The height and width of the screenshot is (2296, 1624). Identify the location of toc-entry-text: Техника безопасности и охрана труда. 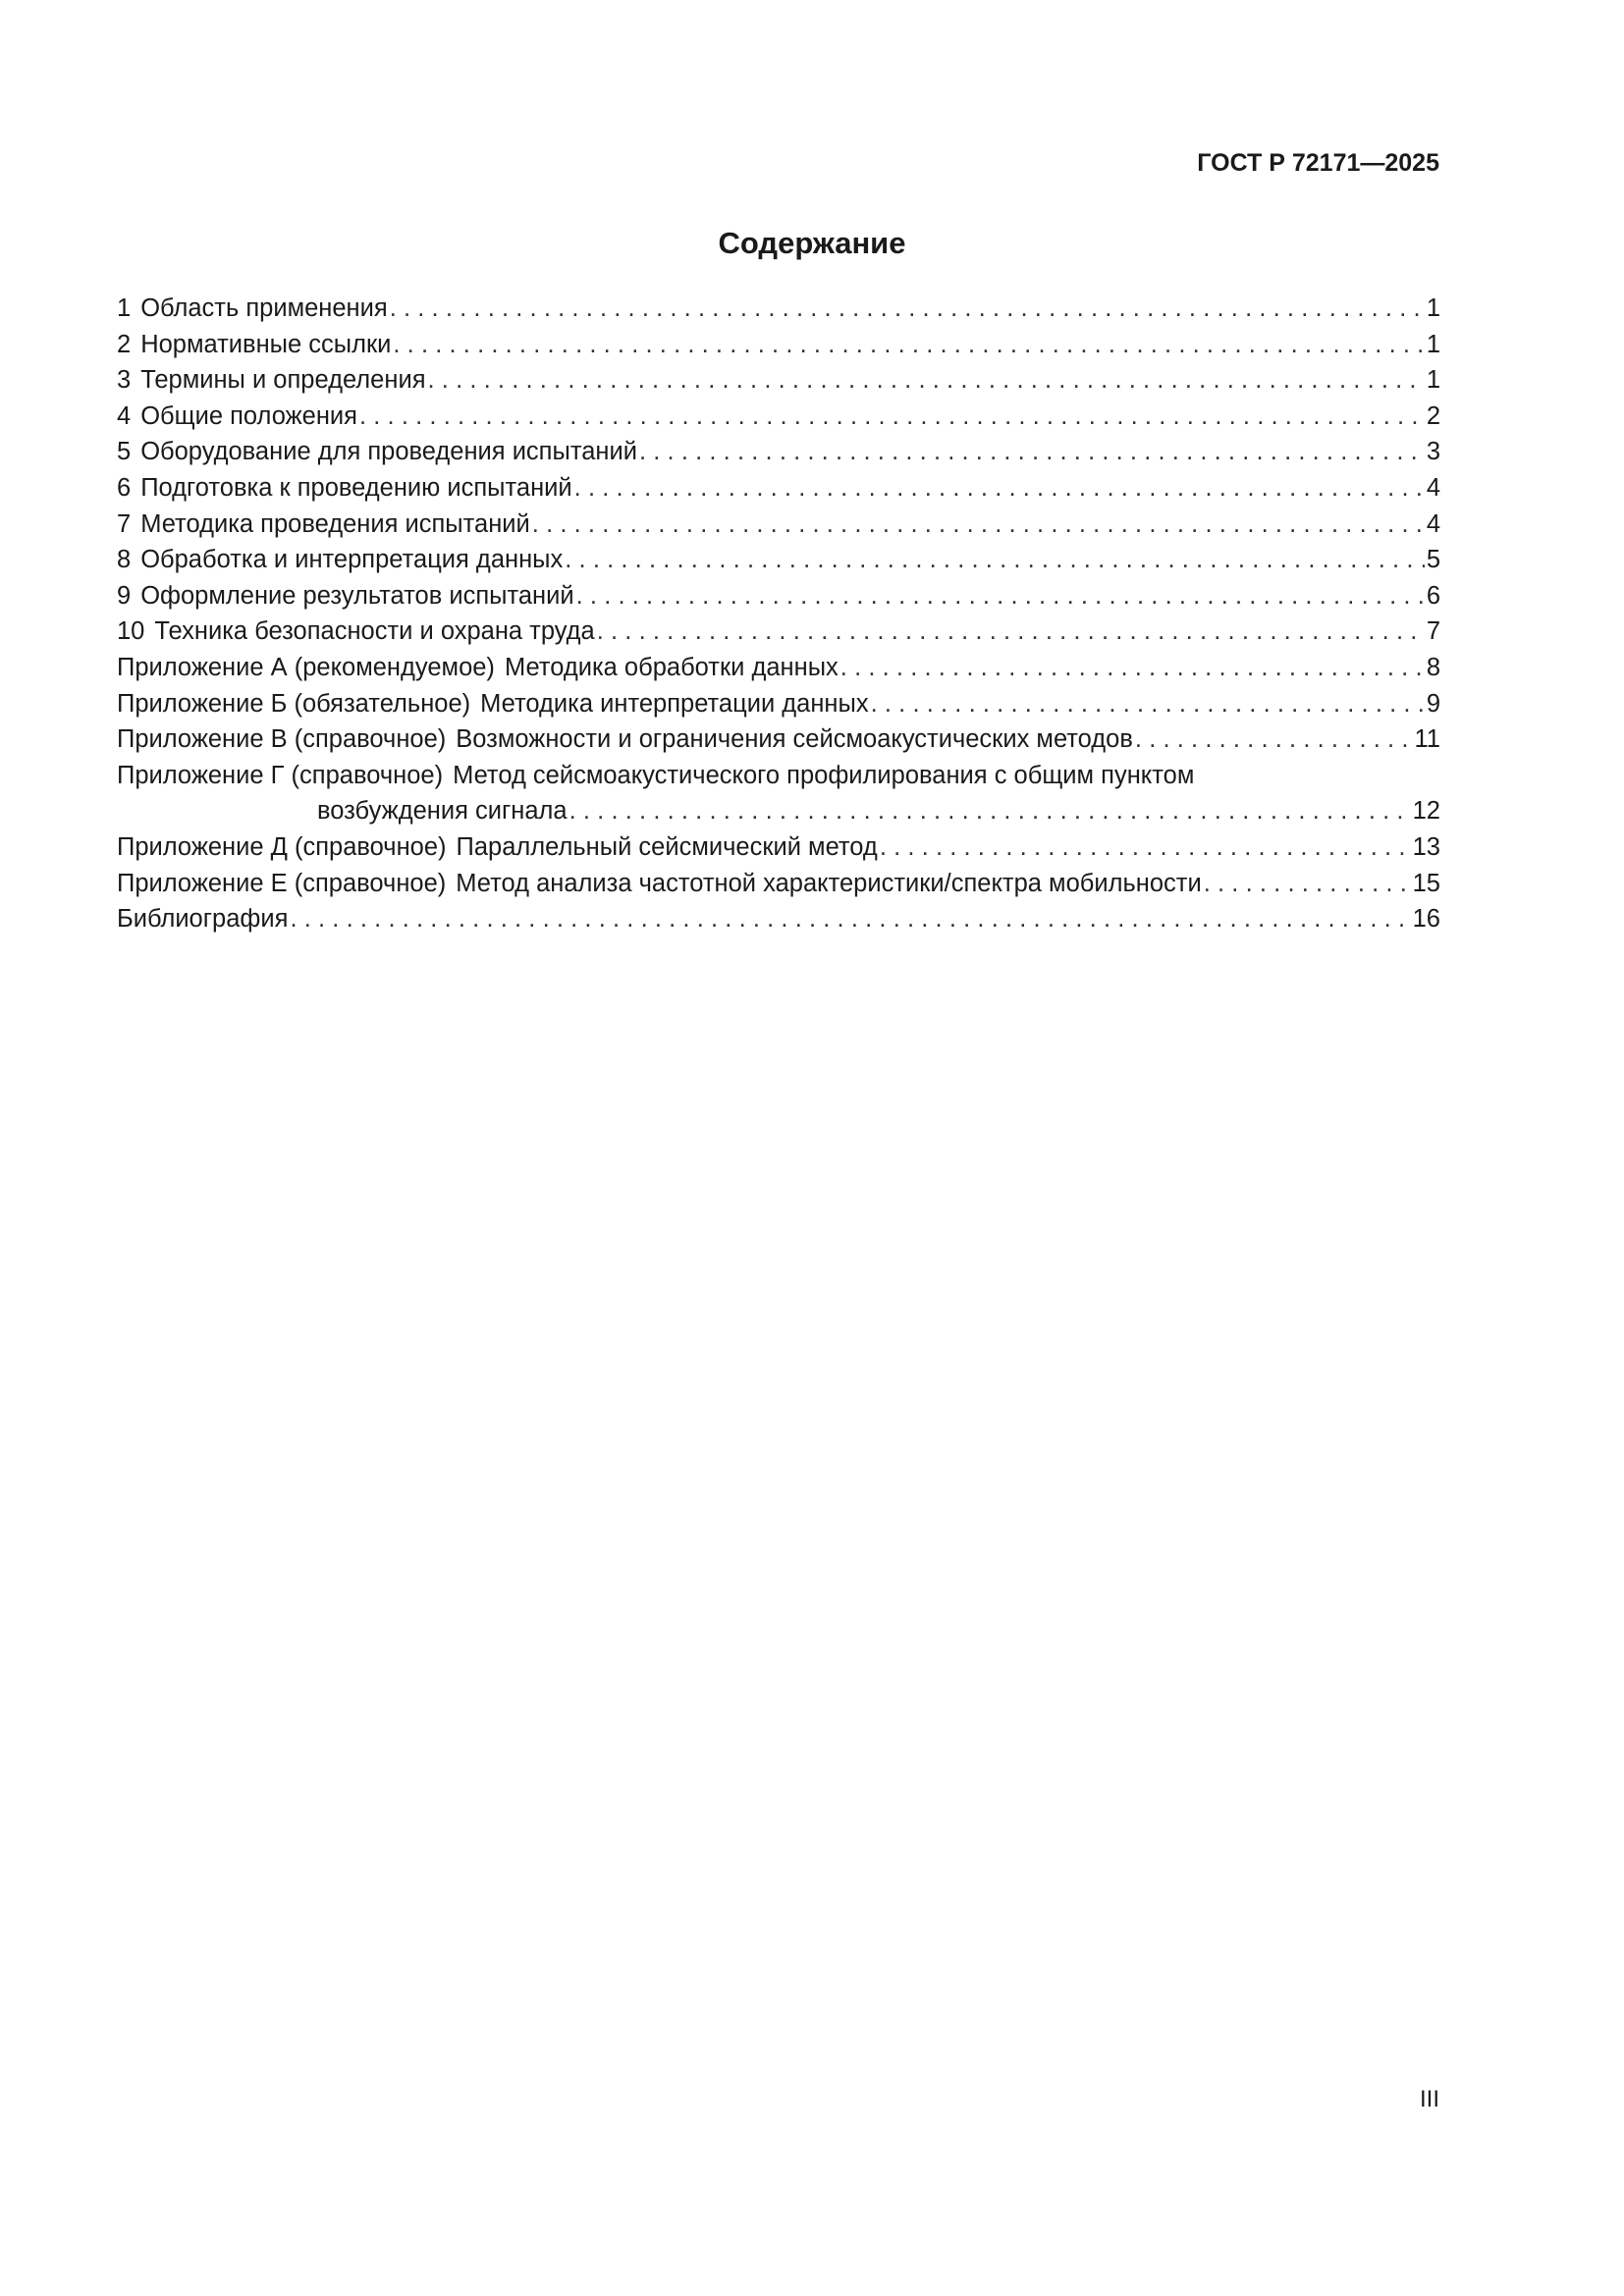
(374, 631).